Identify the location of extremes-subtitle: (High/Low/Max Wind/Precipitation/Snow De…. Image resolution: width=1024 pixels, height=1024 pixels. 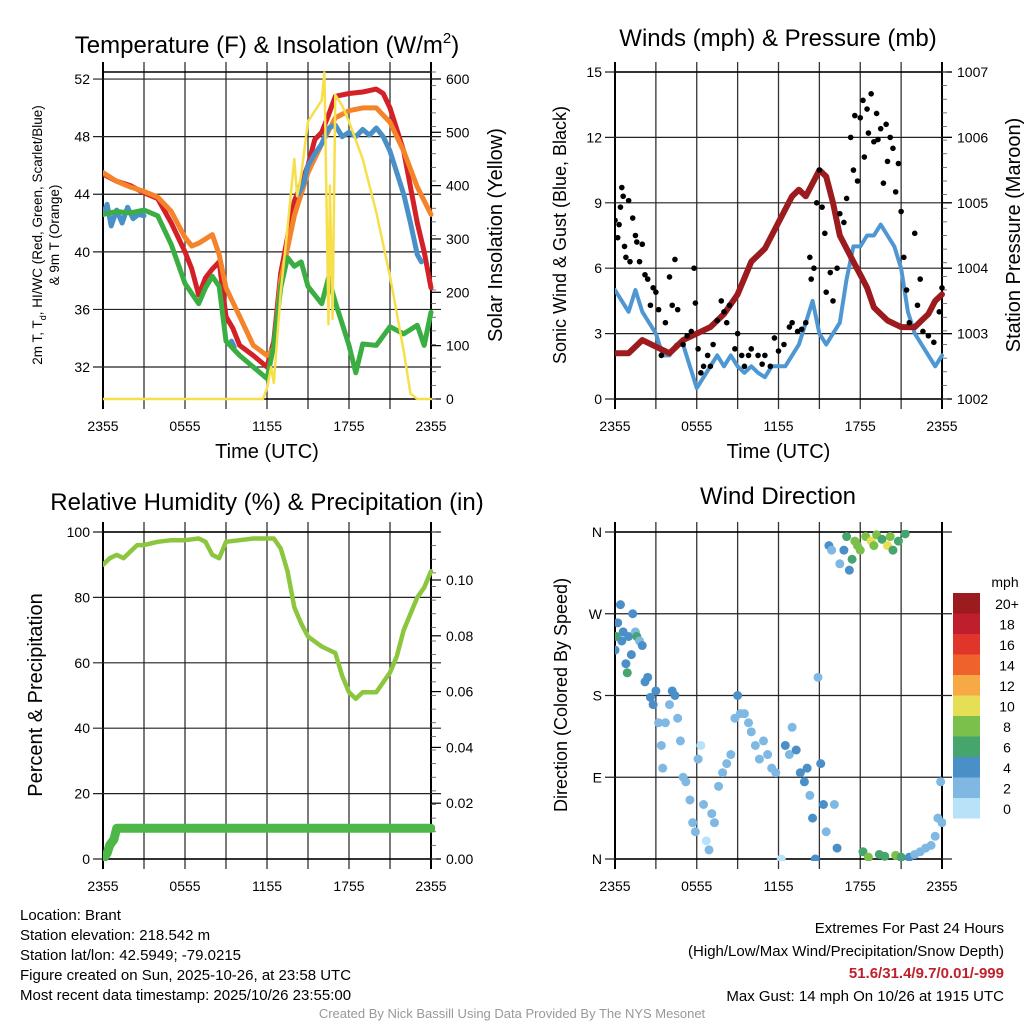
(846, 951).